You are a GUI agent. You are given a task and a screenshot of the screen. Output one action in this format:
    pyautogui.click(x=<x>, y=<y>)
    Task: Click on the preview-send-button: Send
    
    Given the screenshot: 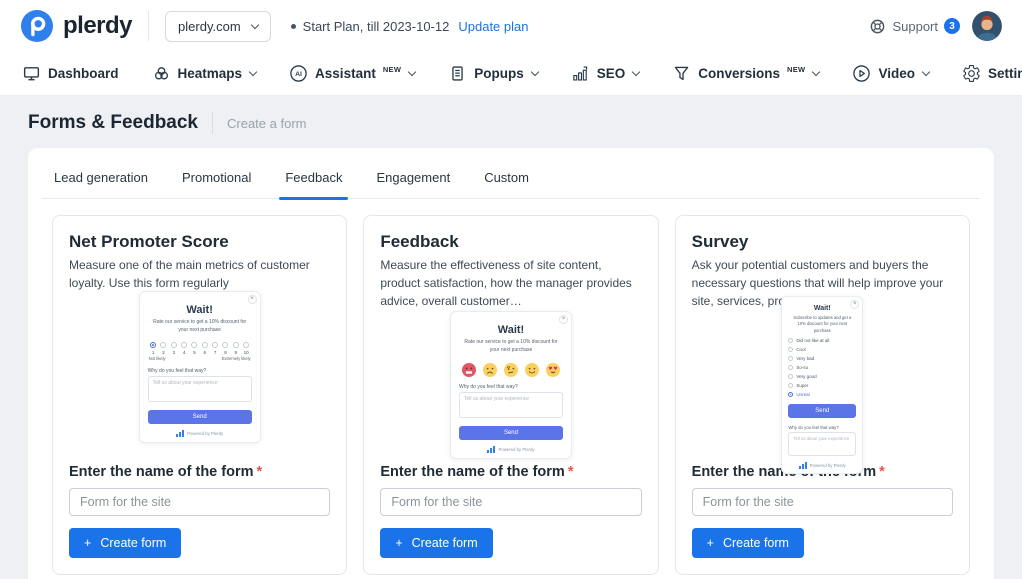 What is the action you would take?
    pyautogui.click(x=510, y=433)
    